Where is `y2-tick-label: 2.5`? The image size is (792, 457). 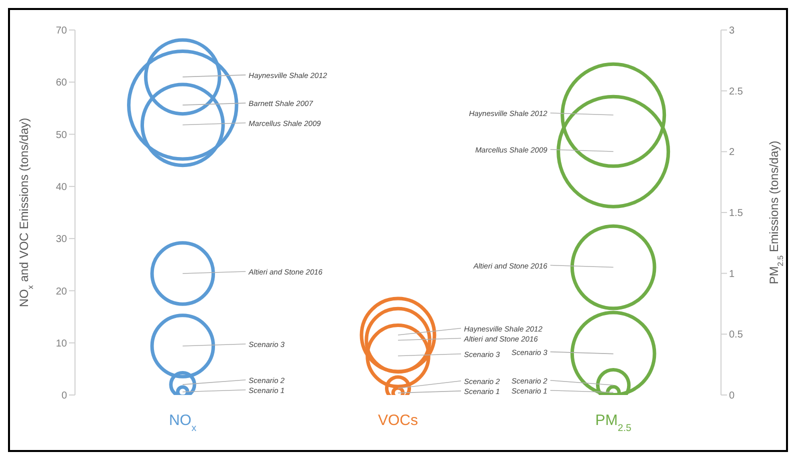 y2-tick-label: 2.5 is located at coordinates (736, 92).